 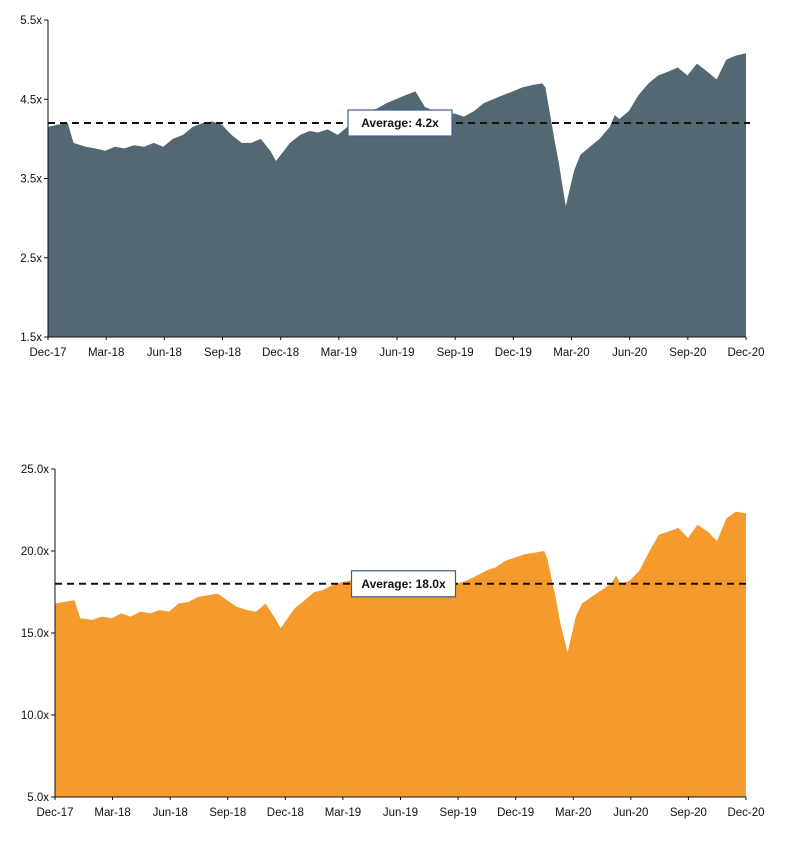 I want to click on y-tick-label: 20.0x, so click(x=35, y=552).